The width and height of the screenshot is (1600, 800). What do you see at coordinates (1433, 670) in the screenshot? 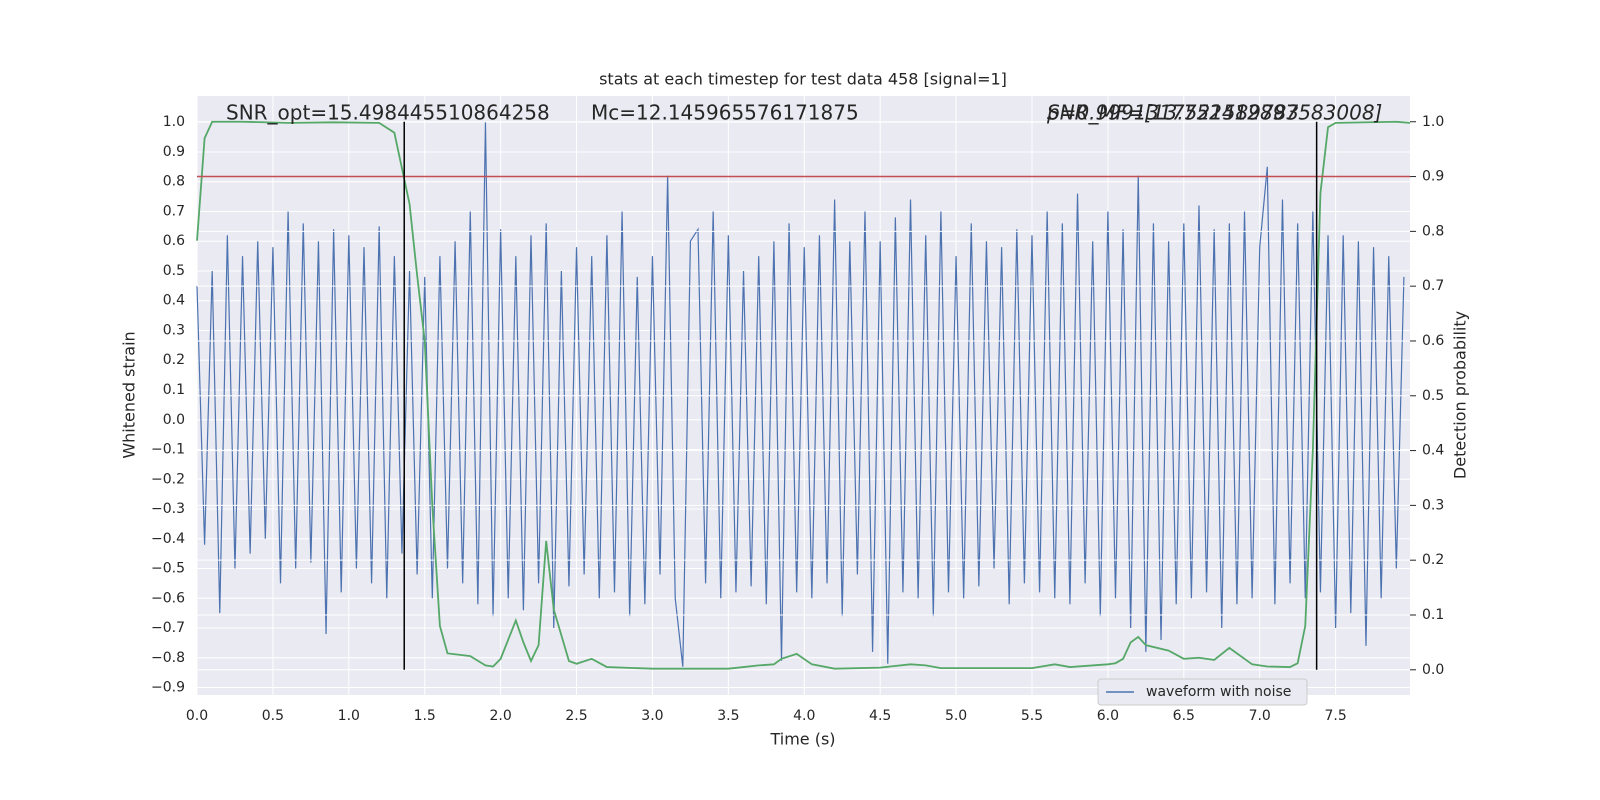
I see `y2-tick-label: 0.0` at bounding box center [1433, 670].